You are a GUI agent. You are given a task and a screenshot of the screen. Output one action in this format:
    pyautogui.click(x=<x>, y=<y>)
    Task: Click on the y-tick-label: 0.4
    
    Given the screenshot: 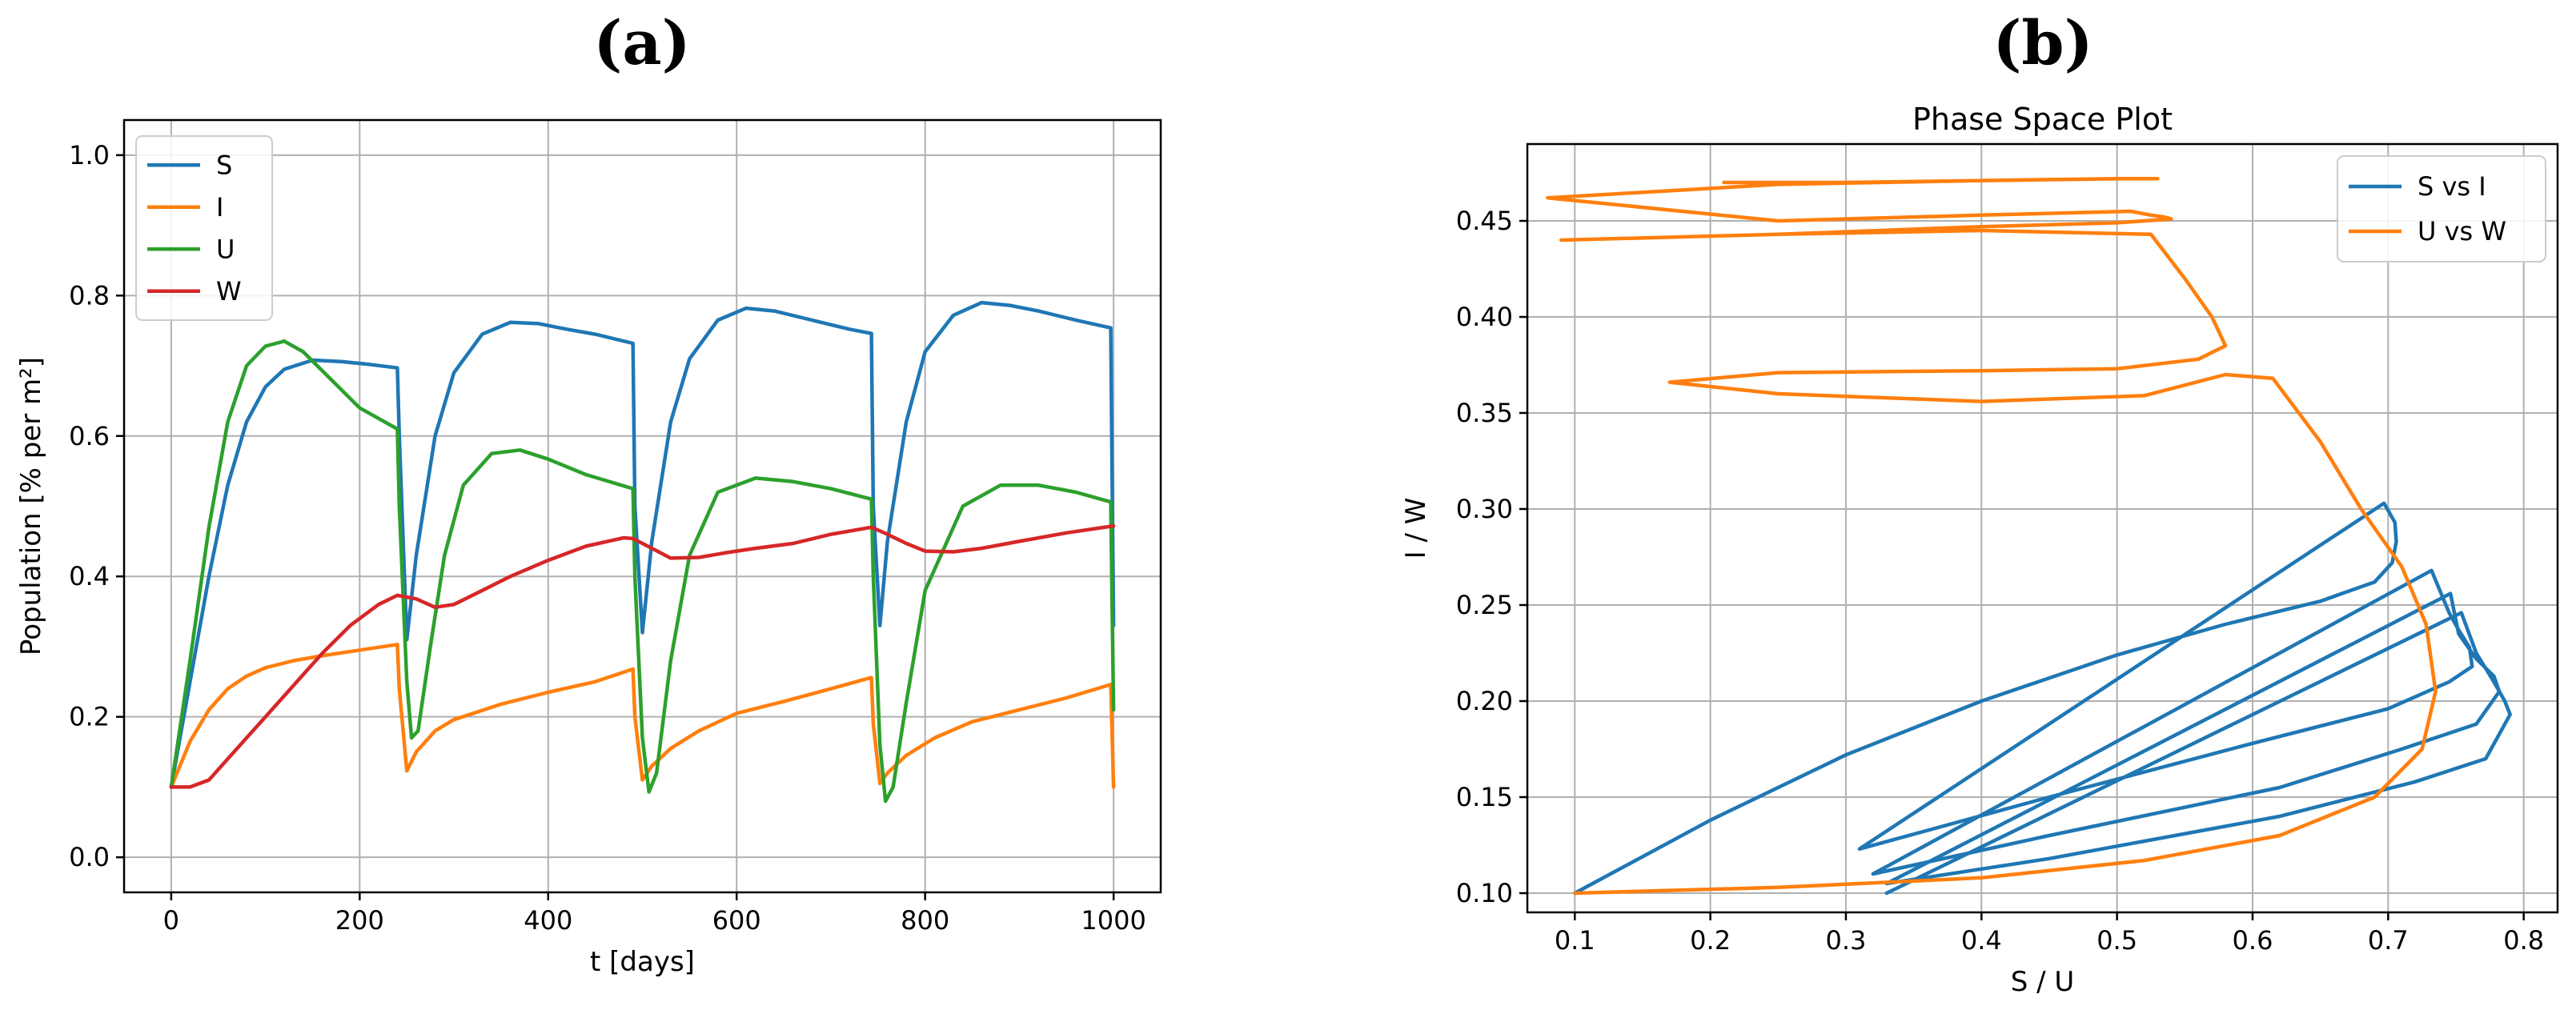 What is the action you would take?
    pyautogui.click(x=90, y=576)
    